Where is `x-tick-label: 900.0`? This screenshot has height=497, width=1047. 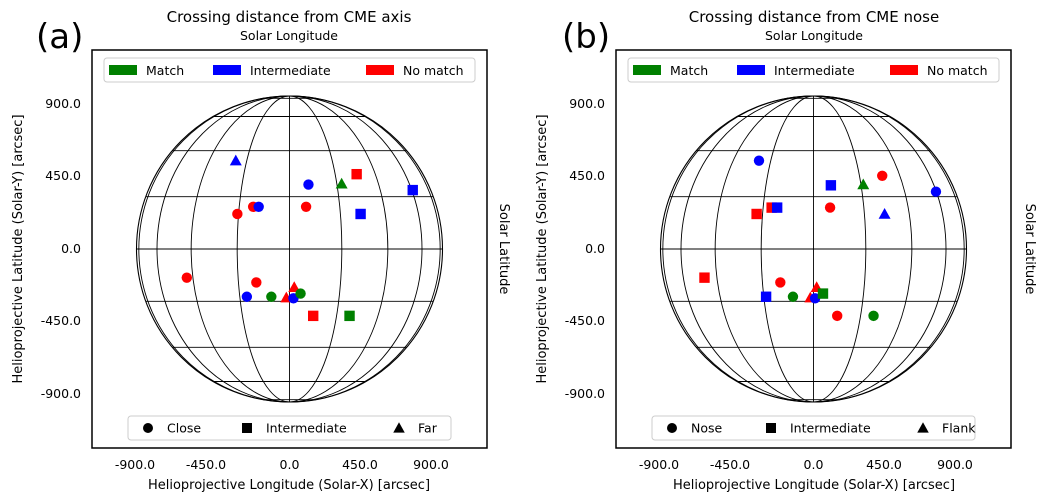
x-tick-label: 900.0 is located at coordinates (955, 464).